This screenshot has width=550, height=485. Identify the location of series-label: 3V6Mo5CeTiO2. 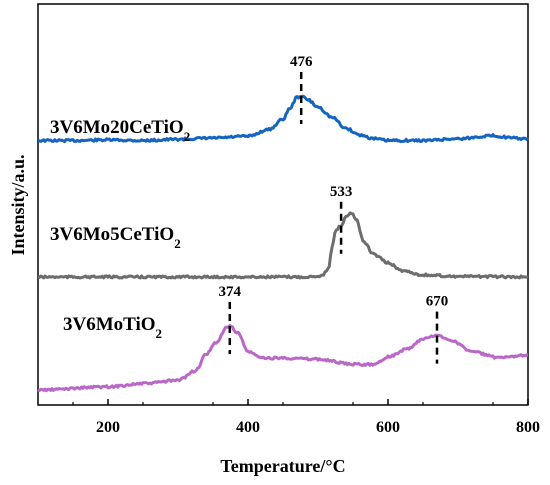
(115, 237).